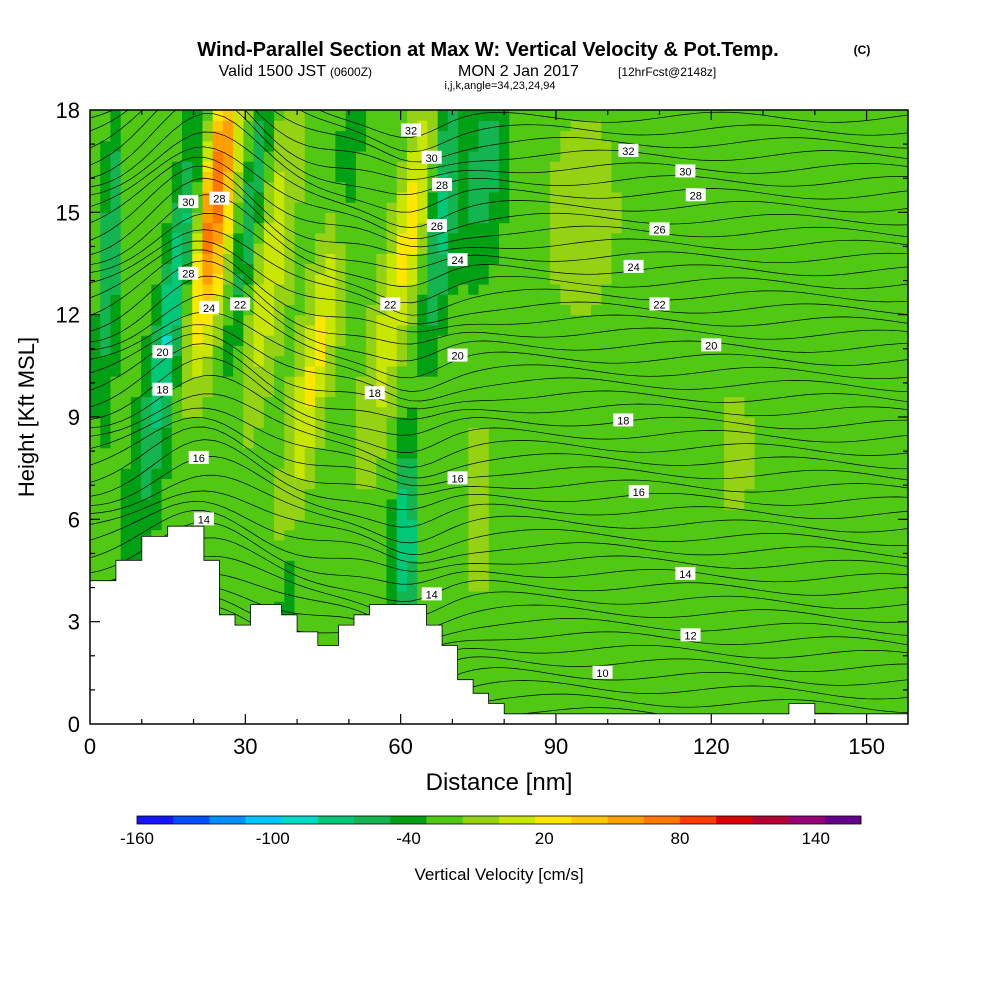 This screenshot has height=1000, width=1000. I want to click on colorbar: -160 -100 -40 20 80 140, so click(491, 831).